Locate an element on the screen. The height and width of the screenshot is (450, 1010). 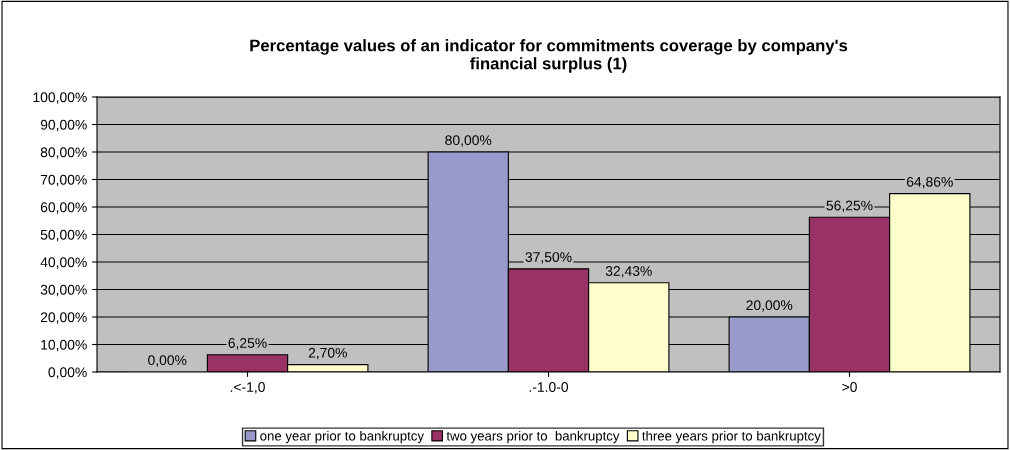
y-tick-label: 90,00% is located at coordinates (63, 125).